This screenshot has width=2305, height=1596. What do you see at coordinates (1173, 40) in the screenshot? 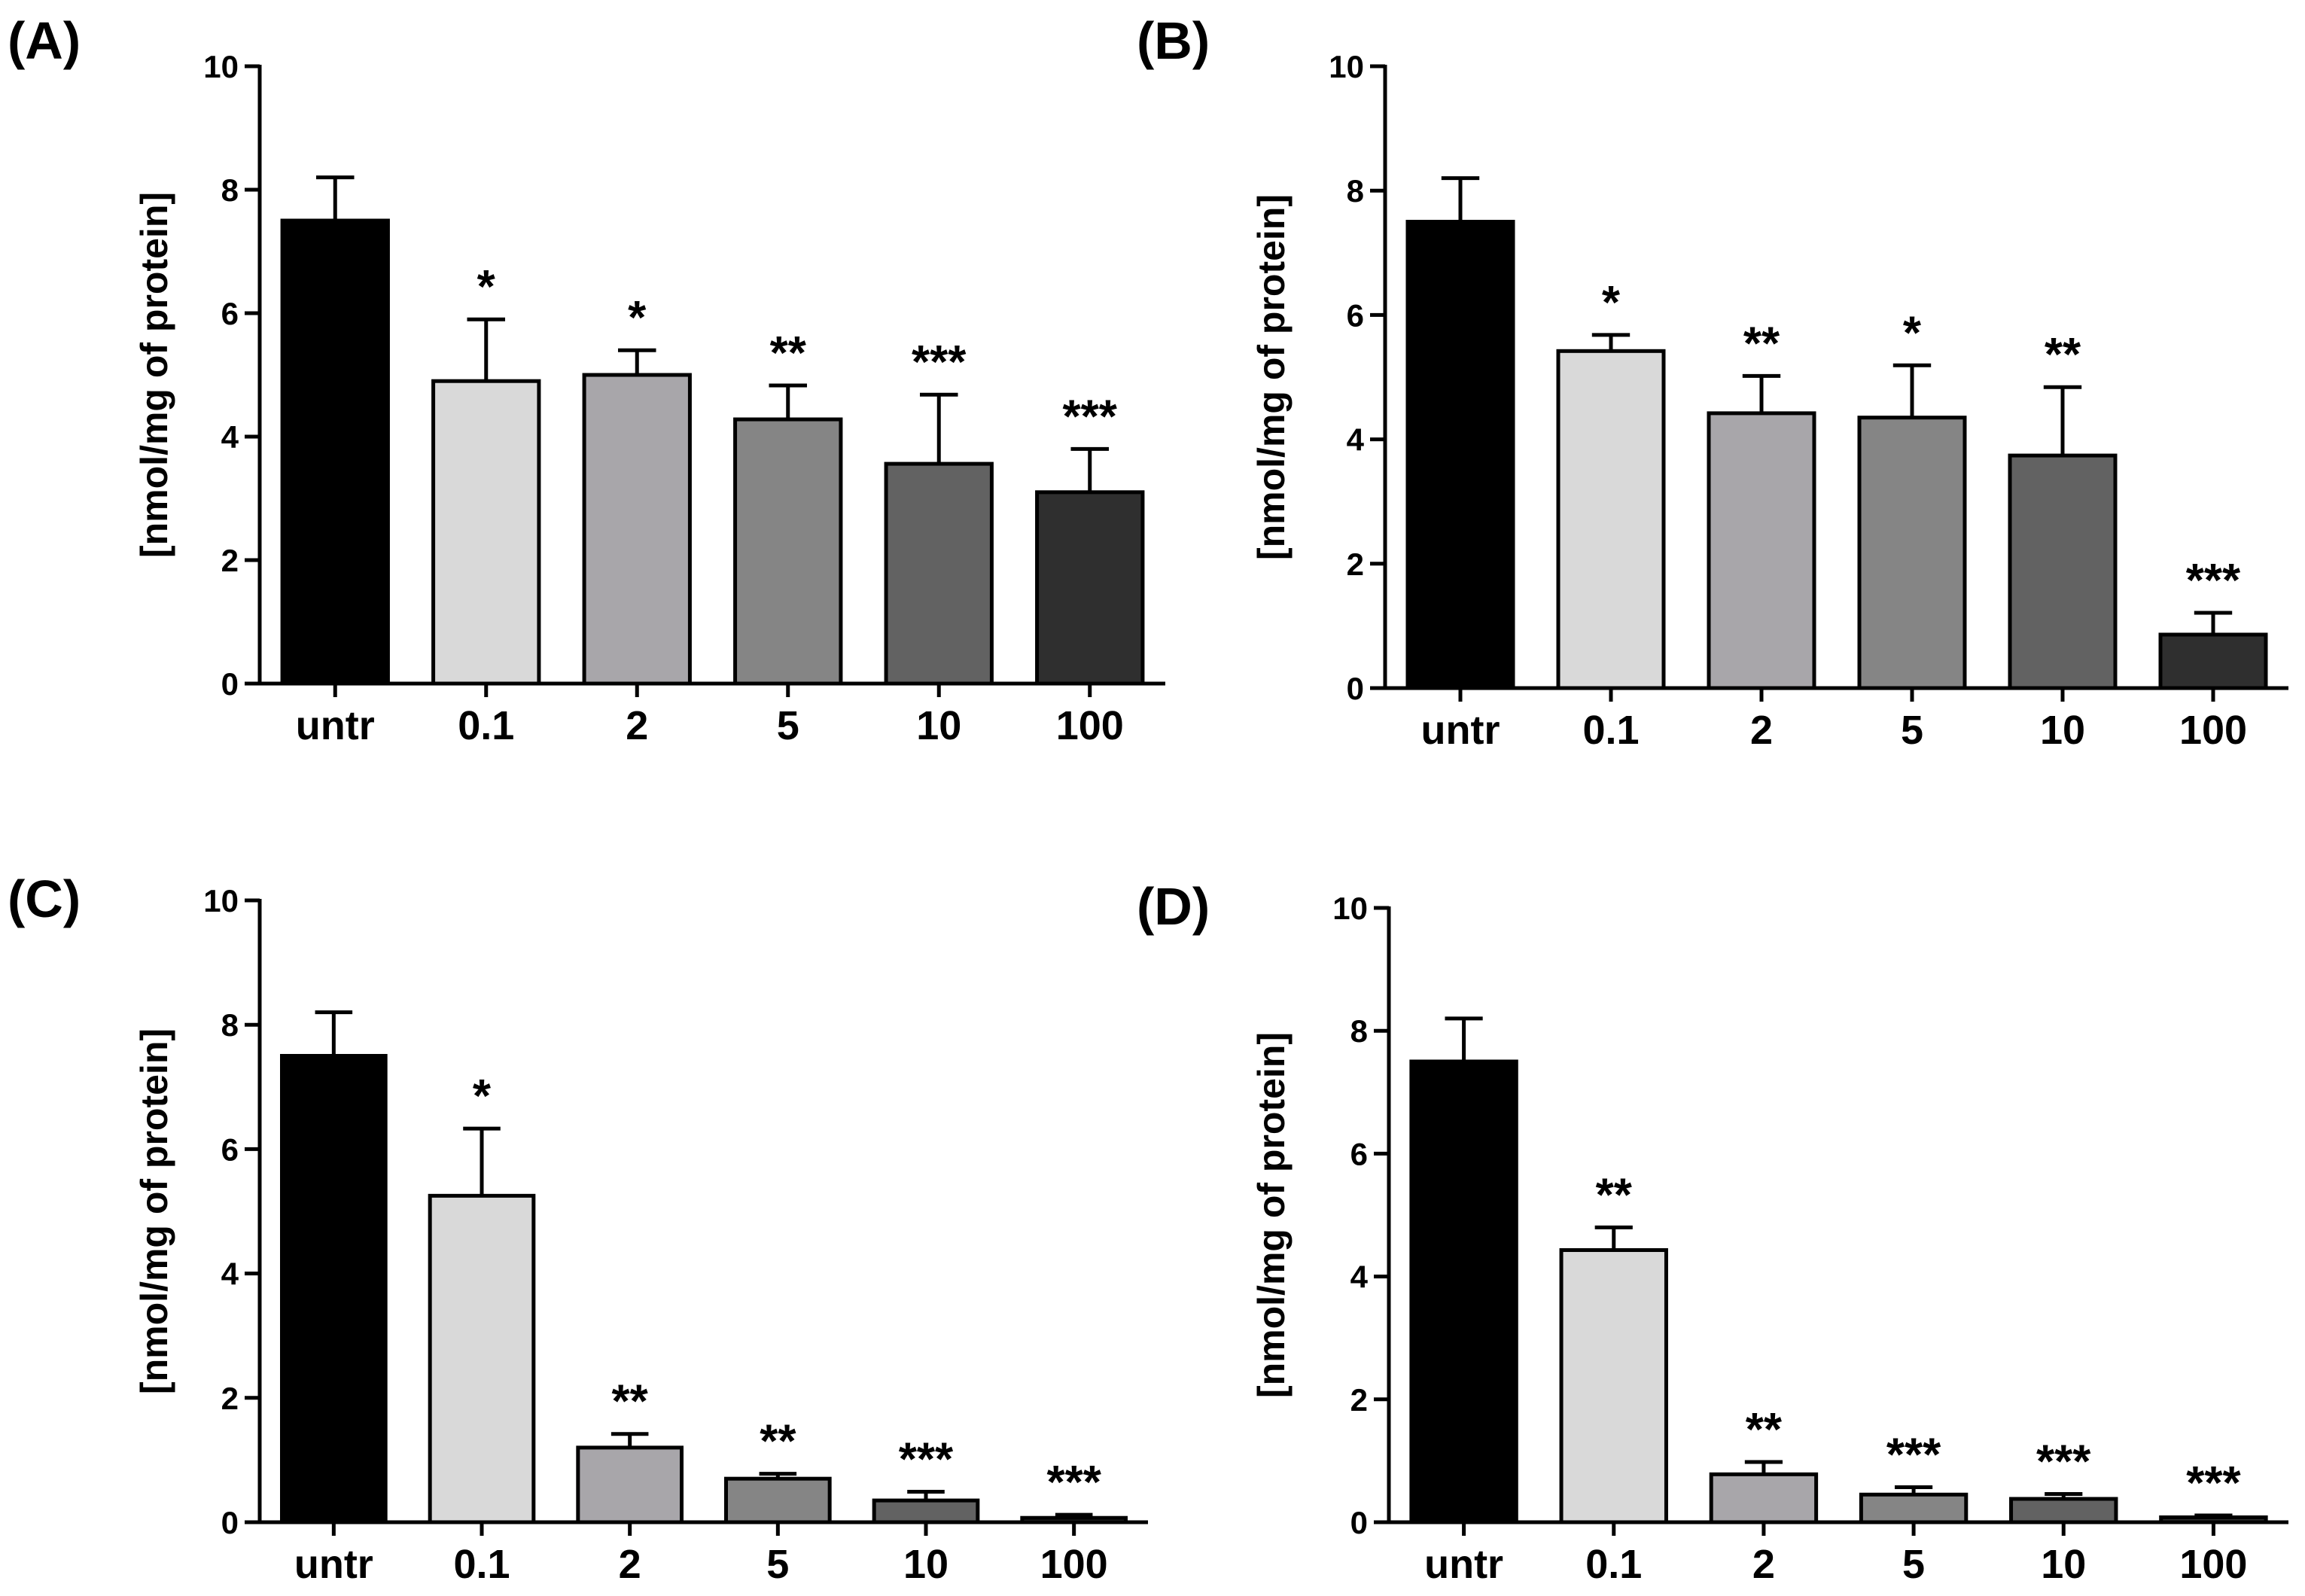
I see `panel-label: (B)` at bounding box center [1173, 40].